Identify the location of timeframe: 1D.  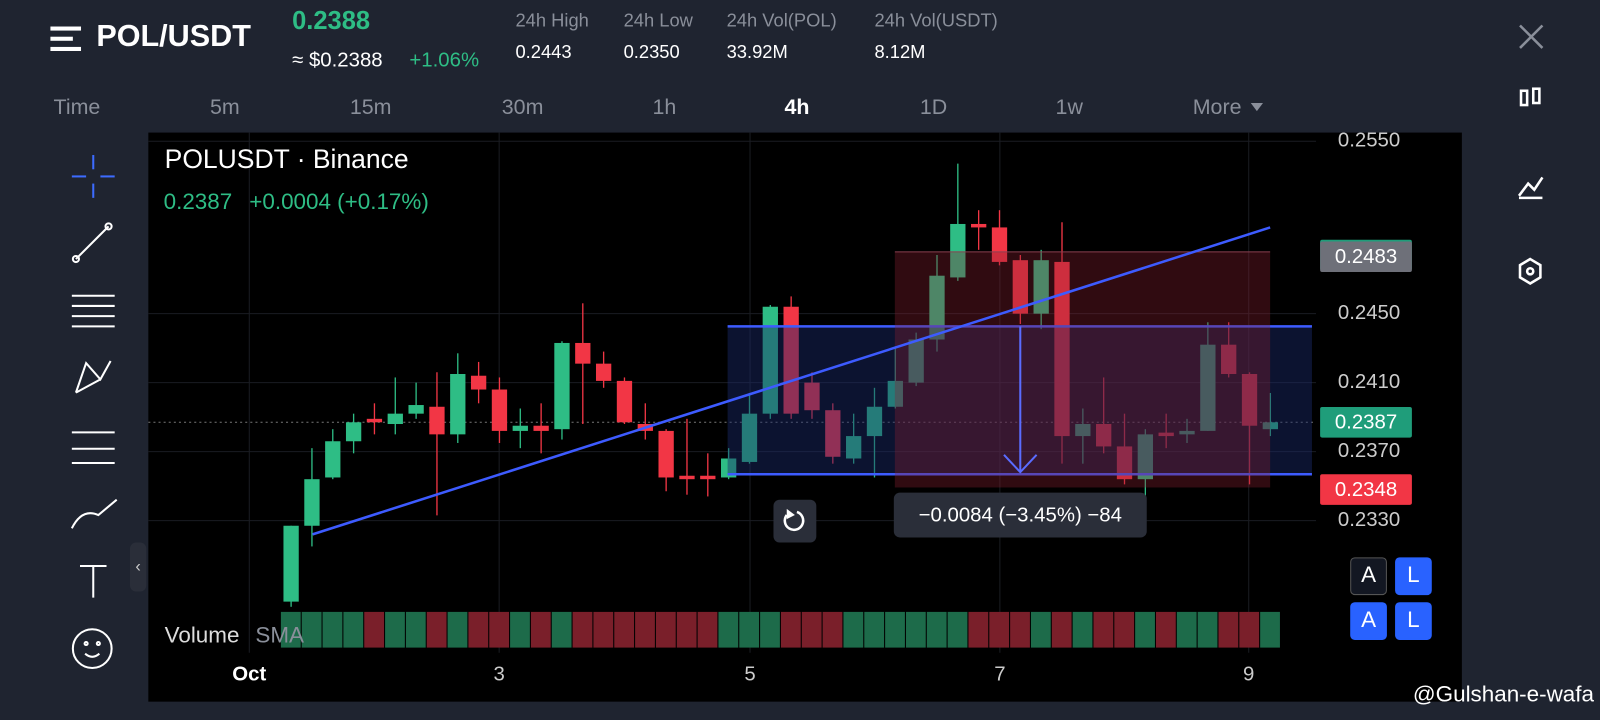
(933, 107).